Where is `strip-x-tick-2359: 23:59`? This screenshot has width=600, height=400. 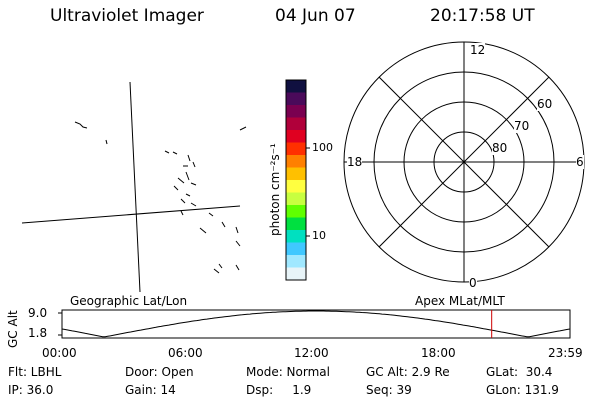
strip-x-tick-2359: 23:59 is located at coordinates (565, 353).